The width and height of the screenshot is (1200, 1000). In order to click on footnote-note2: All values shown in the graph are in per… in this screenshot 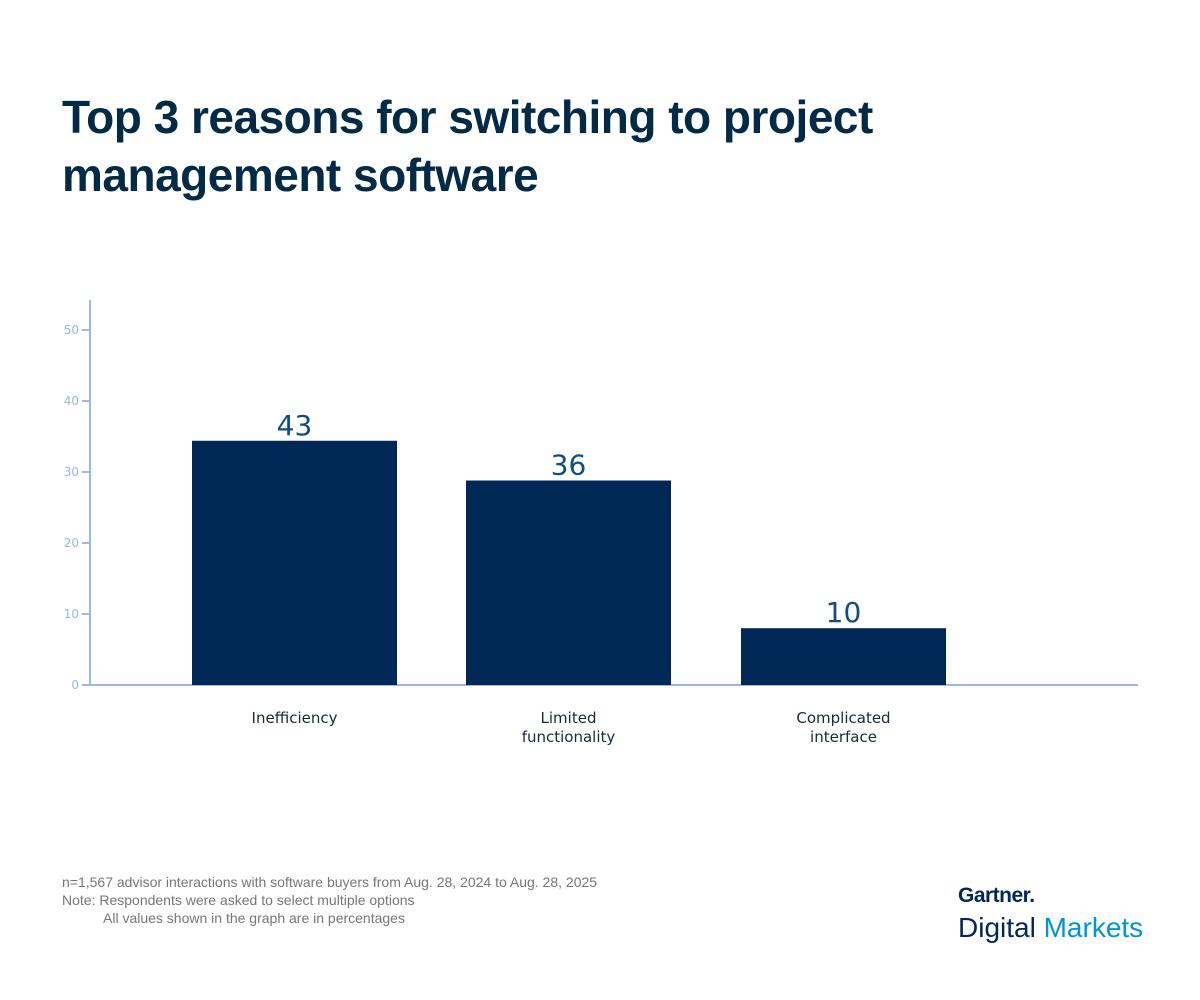, I will do `click(254, 918)`.